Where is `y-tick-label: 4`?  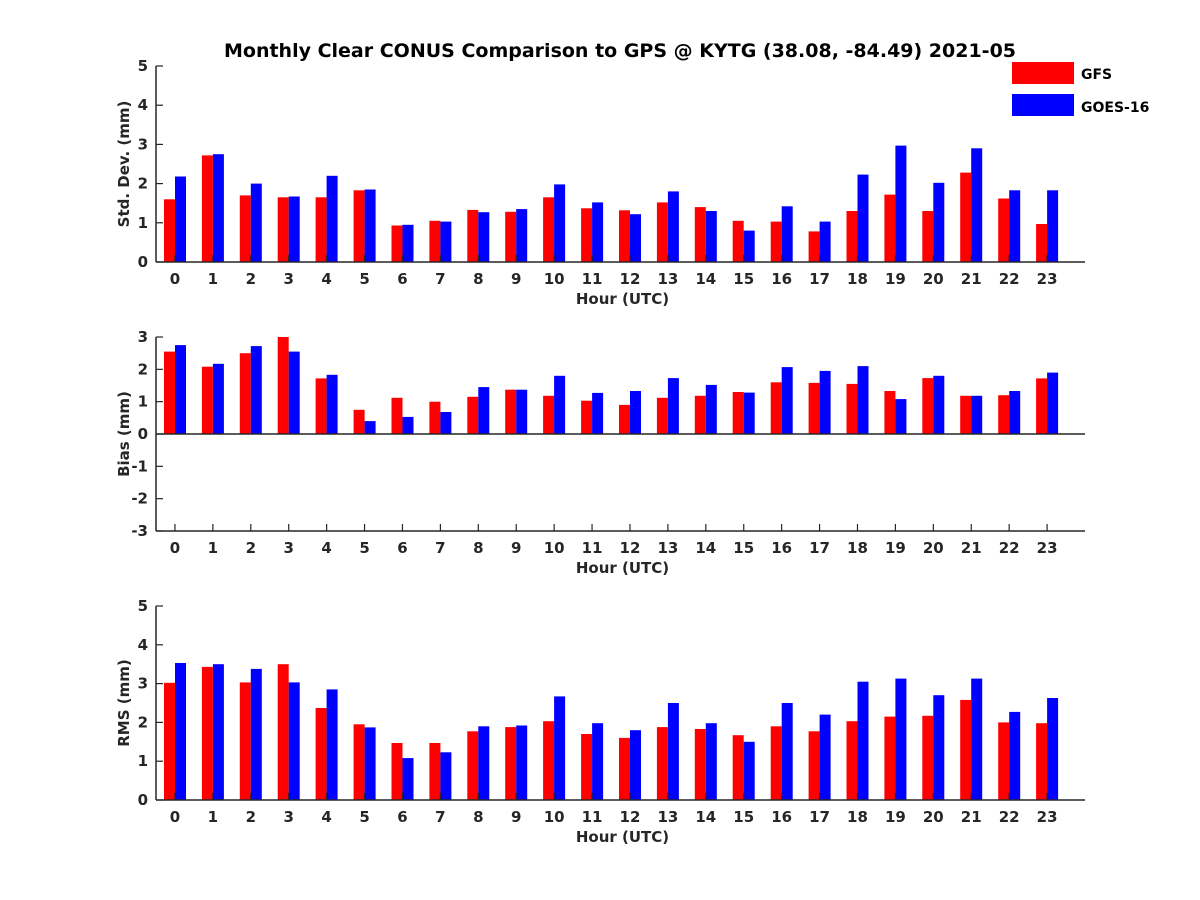
y-tick-label: 4 is located at coordinates (143, 645).